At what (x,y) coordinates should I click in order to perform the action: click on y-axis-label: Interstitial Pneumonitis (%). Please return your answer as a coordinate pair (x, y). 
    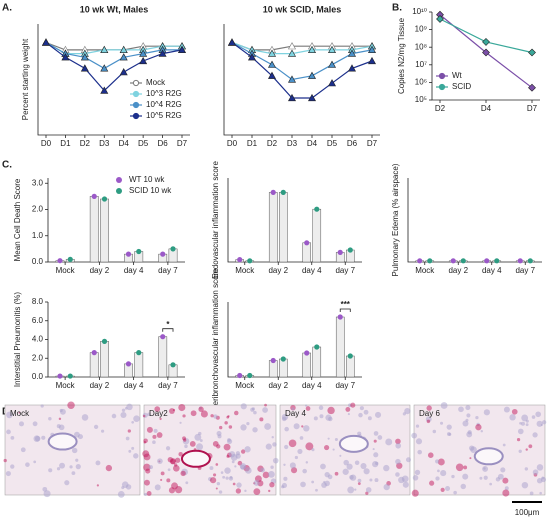
    Looking at the image, I should click on (17, 339).